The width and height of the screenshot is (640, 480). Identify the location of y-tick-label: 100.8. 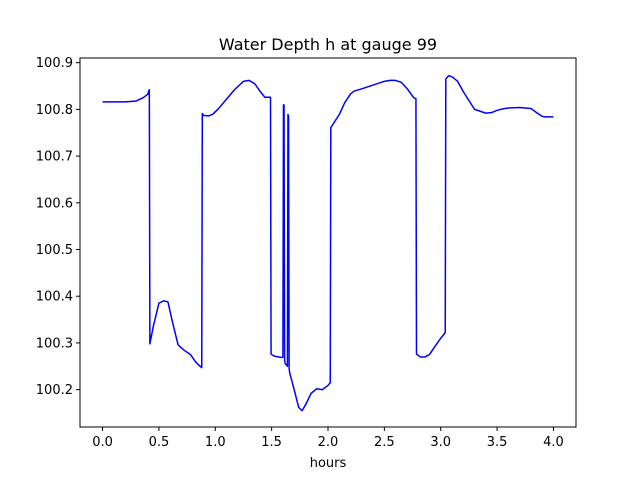
(54, 110).